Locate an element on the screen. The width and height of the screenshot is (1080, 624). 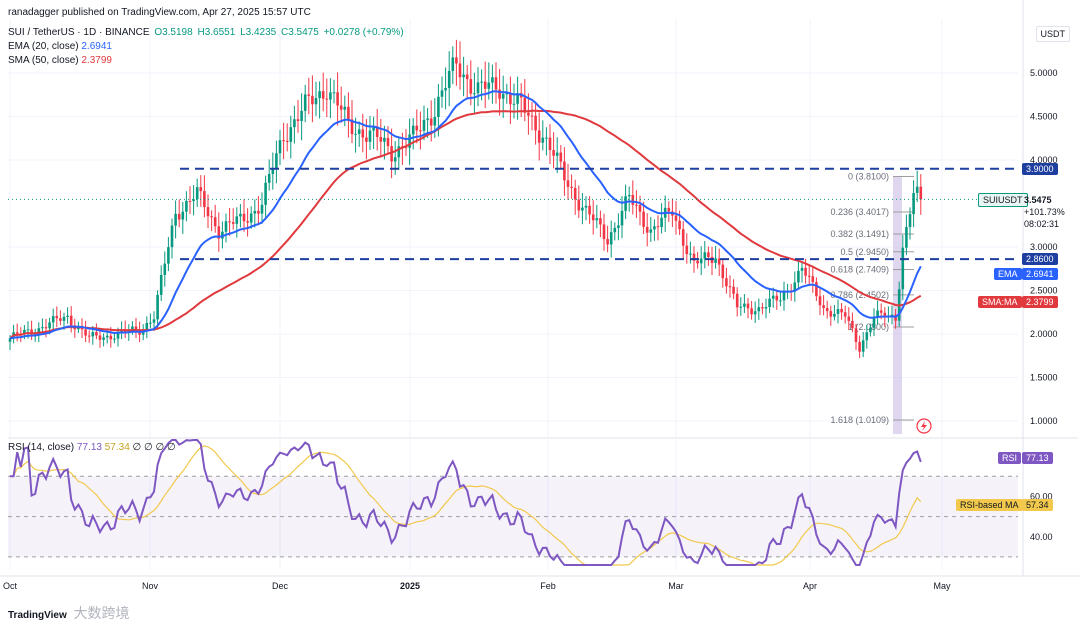
time-tick-label: Apr is located at coordinates (810, 586).